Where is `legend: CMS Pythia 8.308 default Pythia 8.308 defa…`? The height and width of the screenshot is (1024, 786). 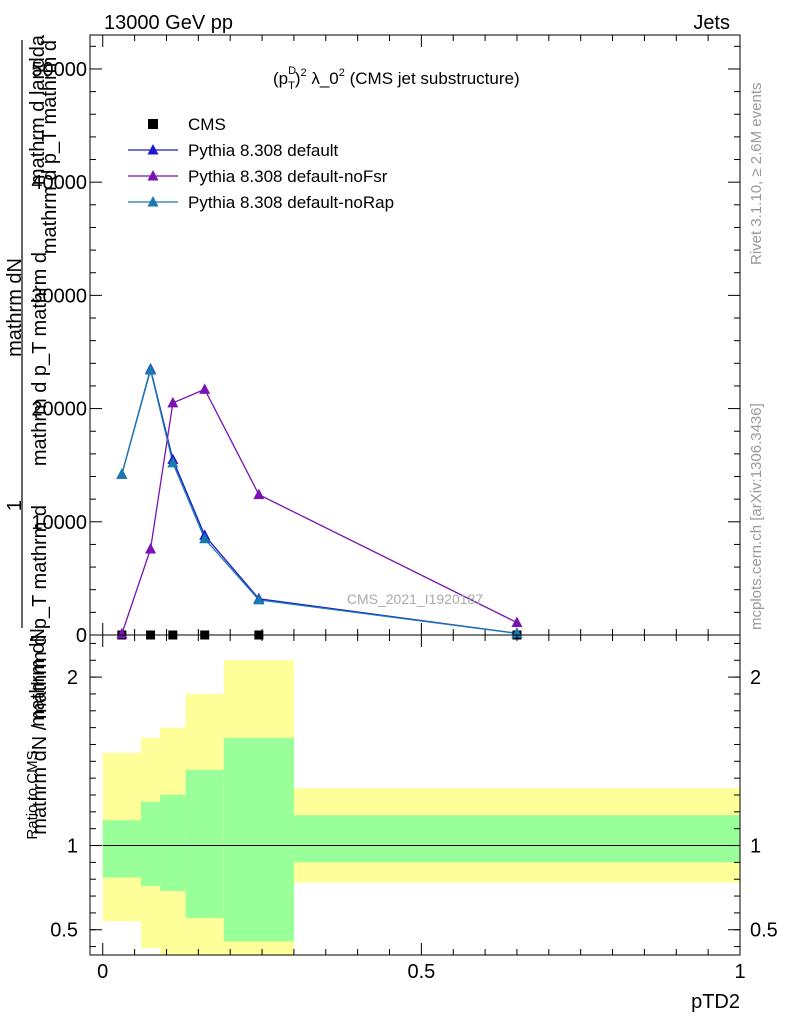 legend: CMS Pythia 8.308 default Pythia 8.308 defa… is located at coordinates (261, 163).